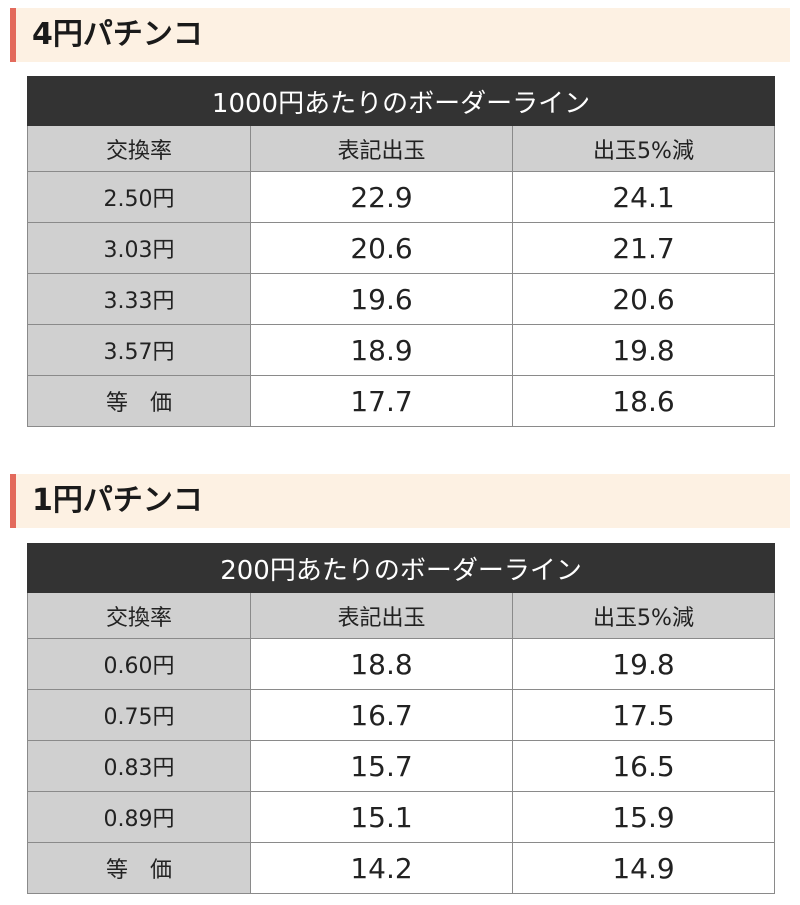 The image size is (800, 905). I want to click on rate-cell: 0.75円, so click(139, 715).